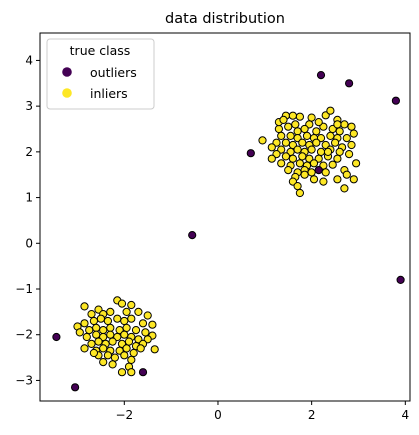 The image size is (419, 435). I want to click on y-tick-label: 2, so click(29, 152).